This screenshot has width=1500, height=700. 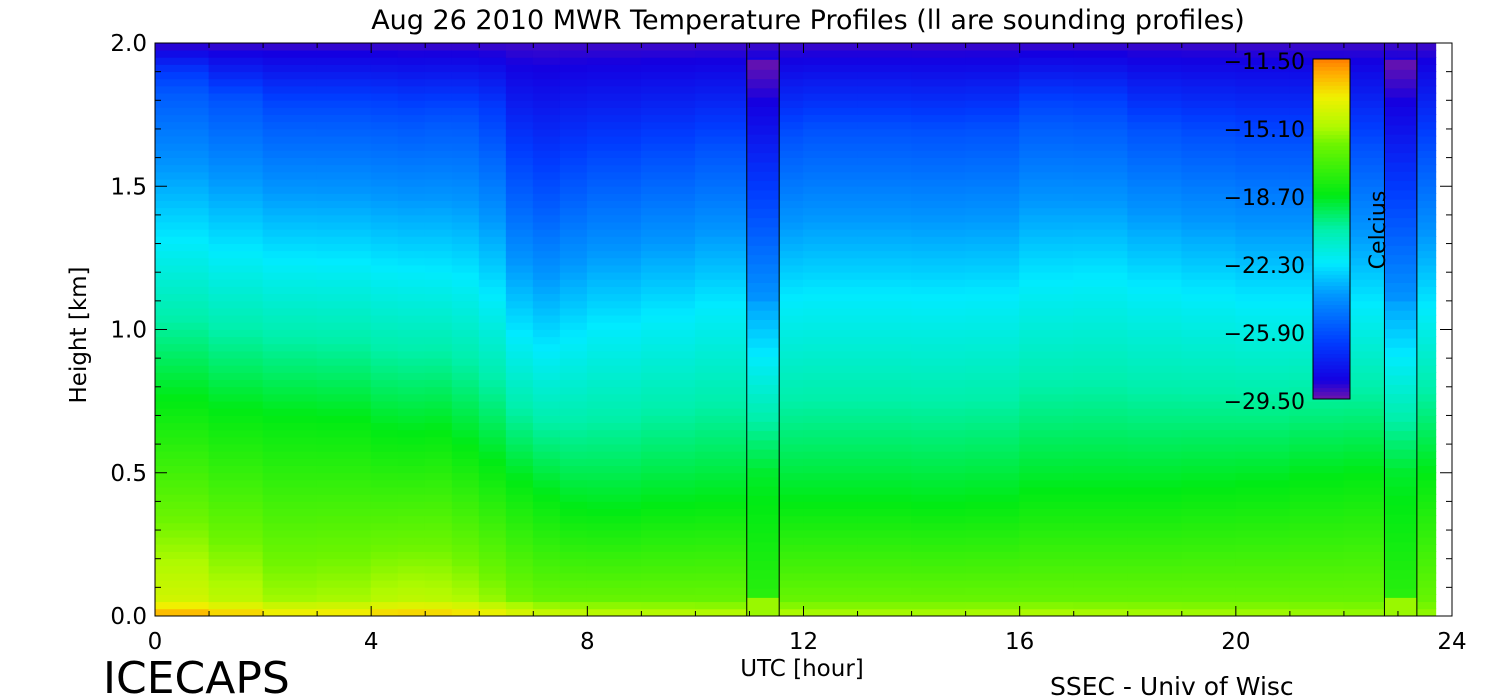 I want to click on colorbar-label: Celcius, so click(x=1378, y=230).